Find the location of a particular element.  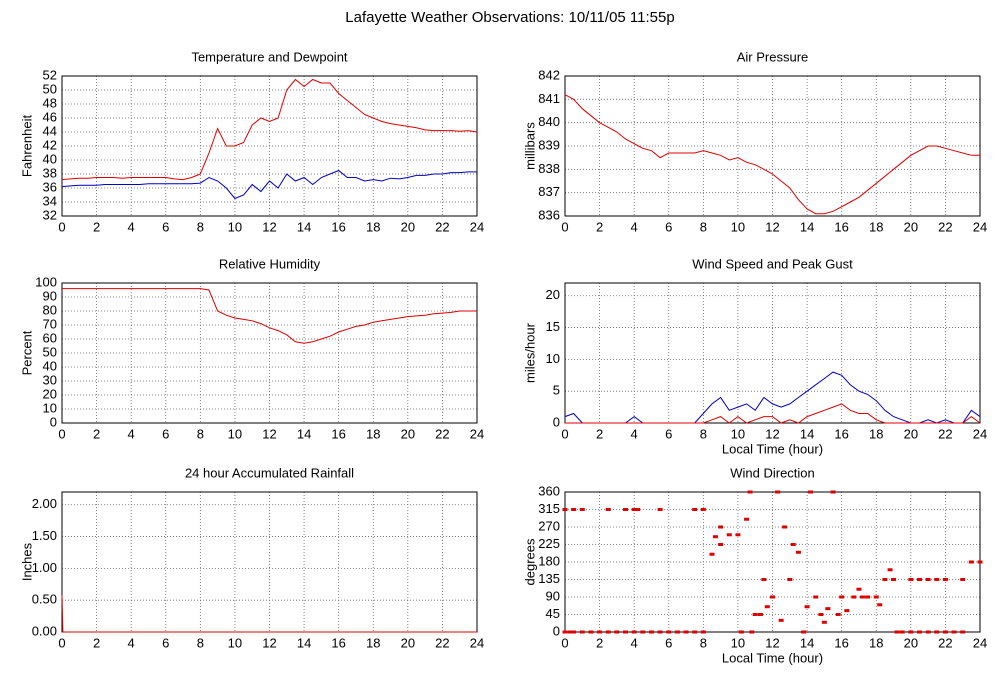

y-tick-label: 32 is located at coordinates (50, 214).